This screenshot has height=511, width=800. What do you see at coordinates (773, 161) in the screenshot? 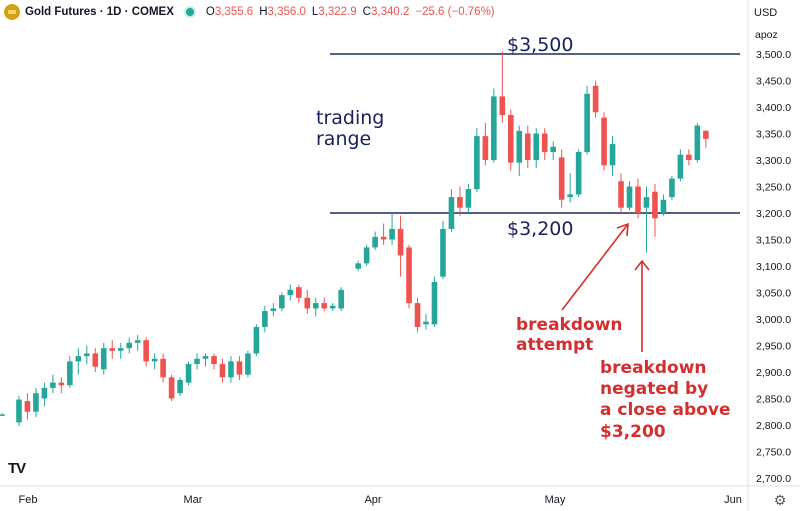
I see `price-tick-label: 3,300.0` at bounding box center [773, 161].